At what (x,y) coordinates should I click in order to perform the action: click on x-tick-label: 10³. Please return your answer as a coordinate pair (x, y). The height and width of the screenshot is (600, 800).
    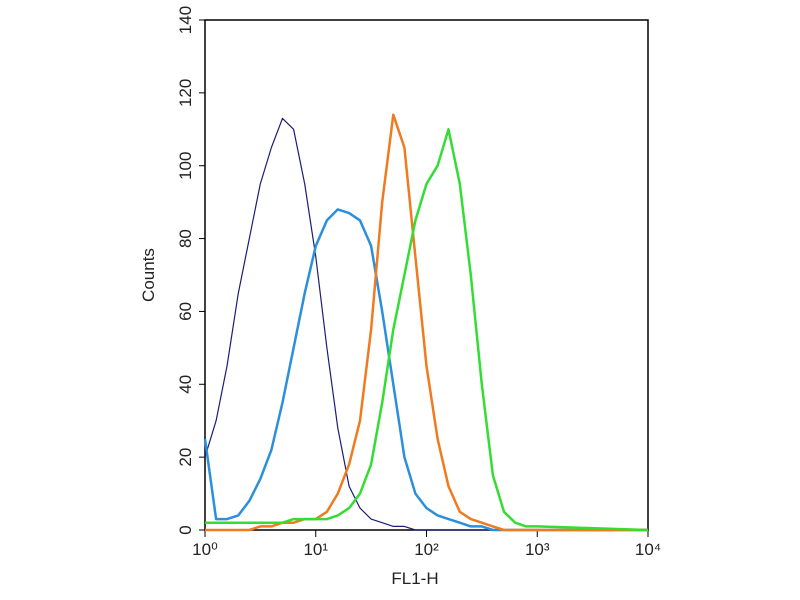
    Looking at the image, I should click on (537, 549).